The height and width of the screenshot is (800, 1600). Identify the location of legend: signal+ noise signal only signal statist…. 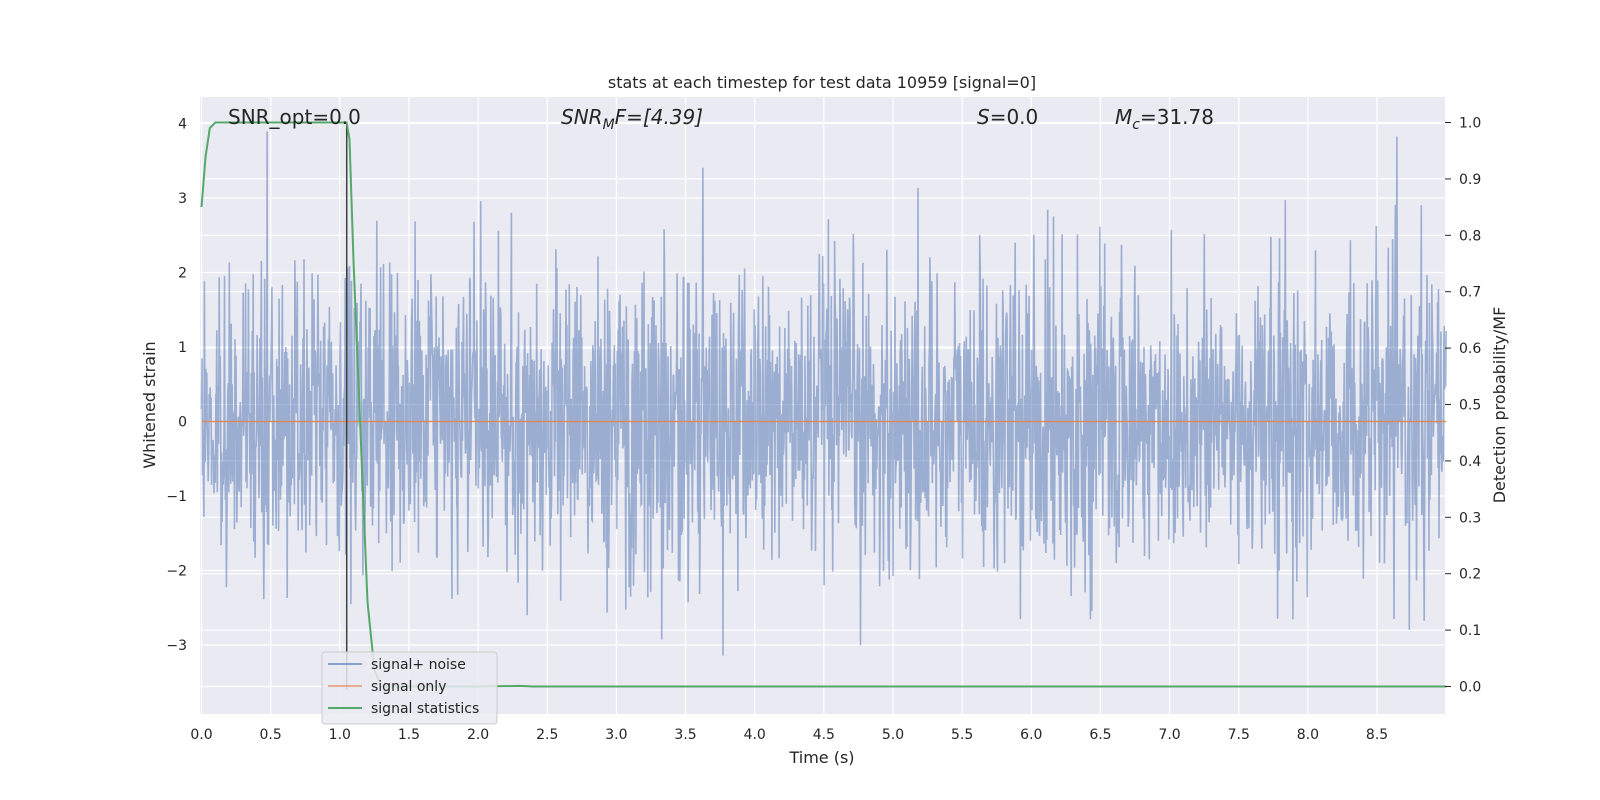
(409, 688).